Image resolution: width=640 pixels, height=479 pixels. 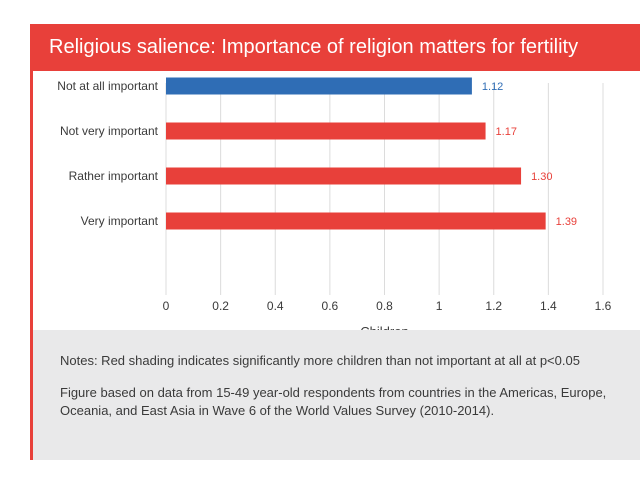 I want to click on x-tick-label-3: 0.6, so click(x=330, y=306).